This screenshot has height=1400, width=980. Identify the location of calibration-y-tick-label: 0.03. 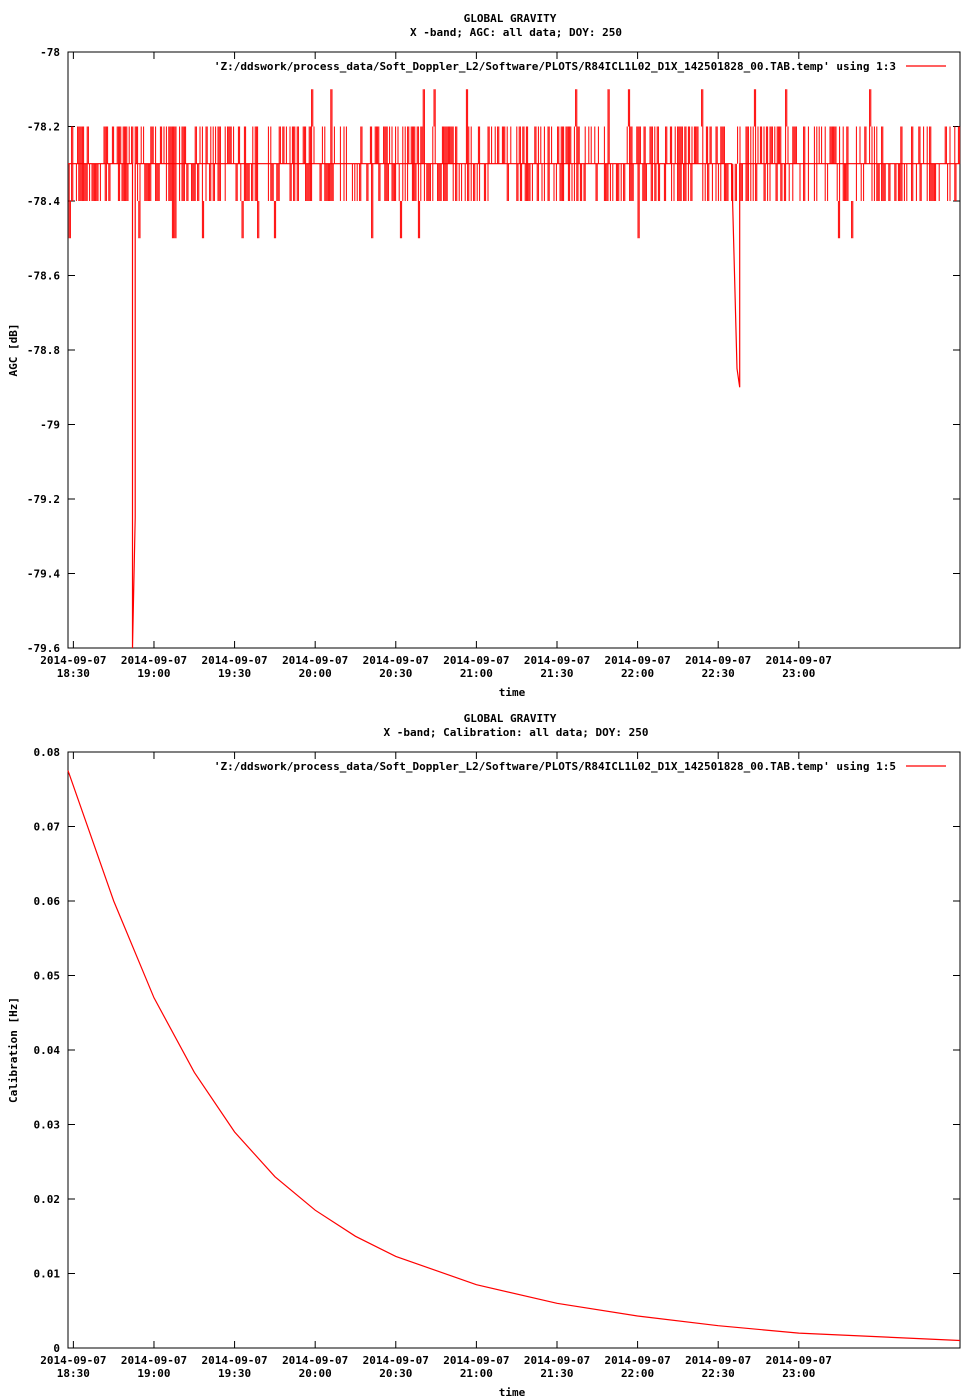
(47, 1125).